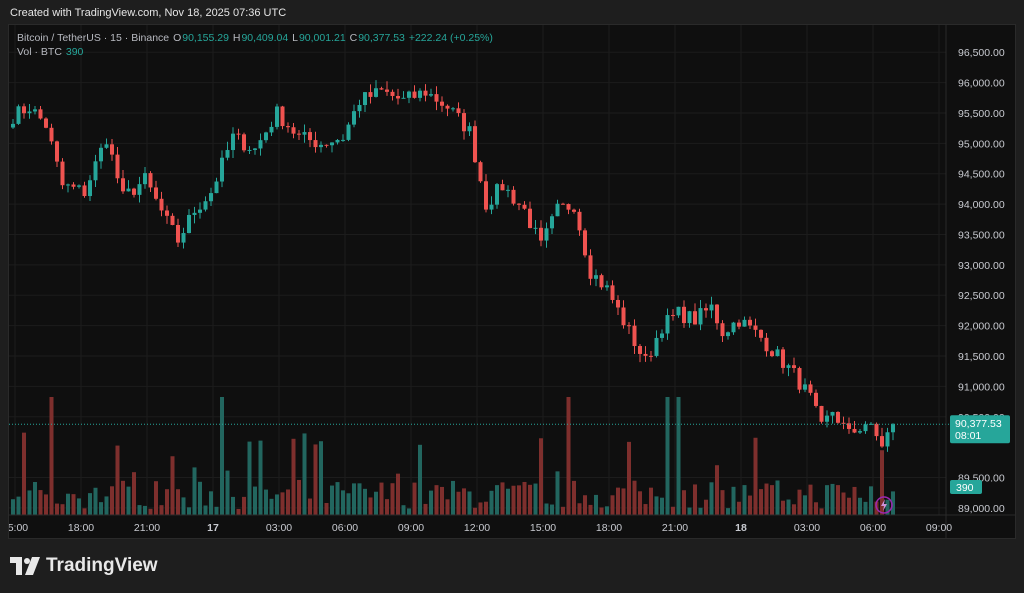  I want to click on symbol-label: Bitcoin / TetherUS · 15 · Binance, so click(93, 38).